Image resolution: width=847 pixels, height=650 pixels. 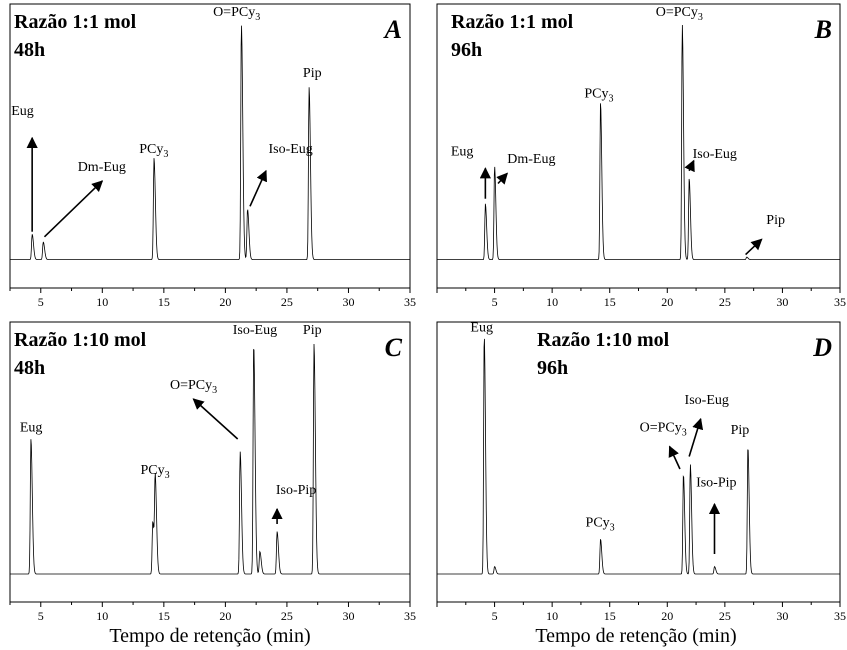 What do you see at coordinates (392, 29) in the screenshot?
I see `panel-letter: A` at bounding box center [392, 29].